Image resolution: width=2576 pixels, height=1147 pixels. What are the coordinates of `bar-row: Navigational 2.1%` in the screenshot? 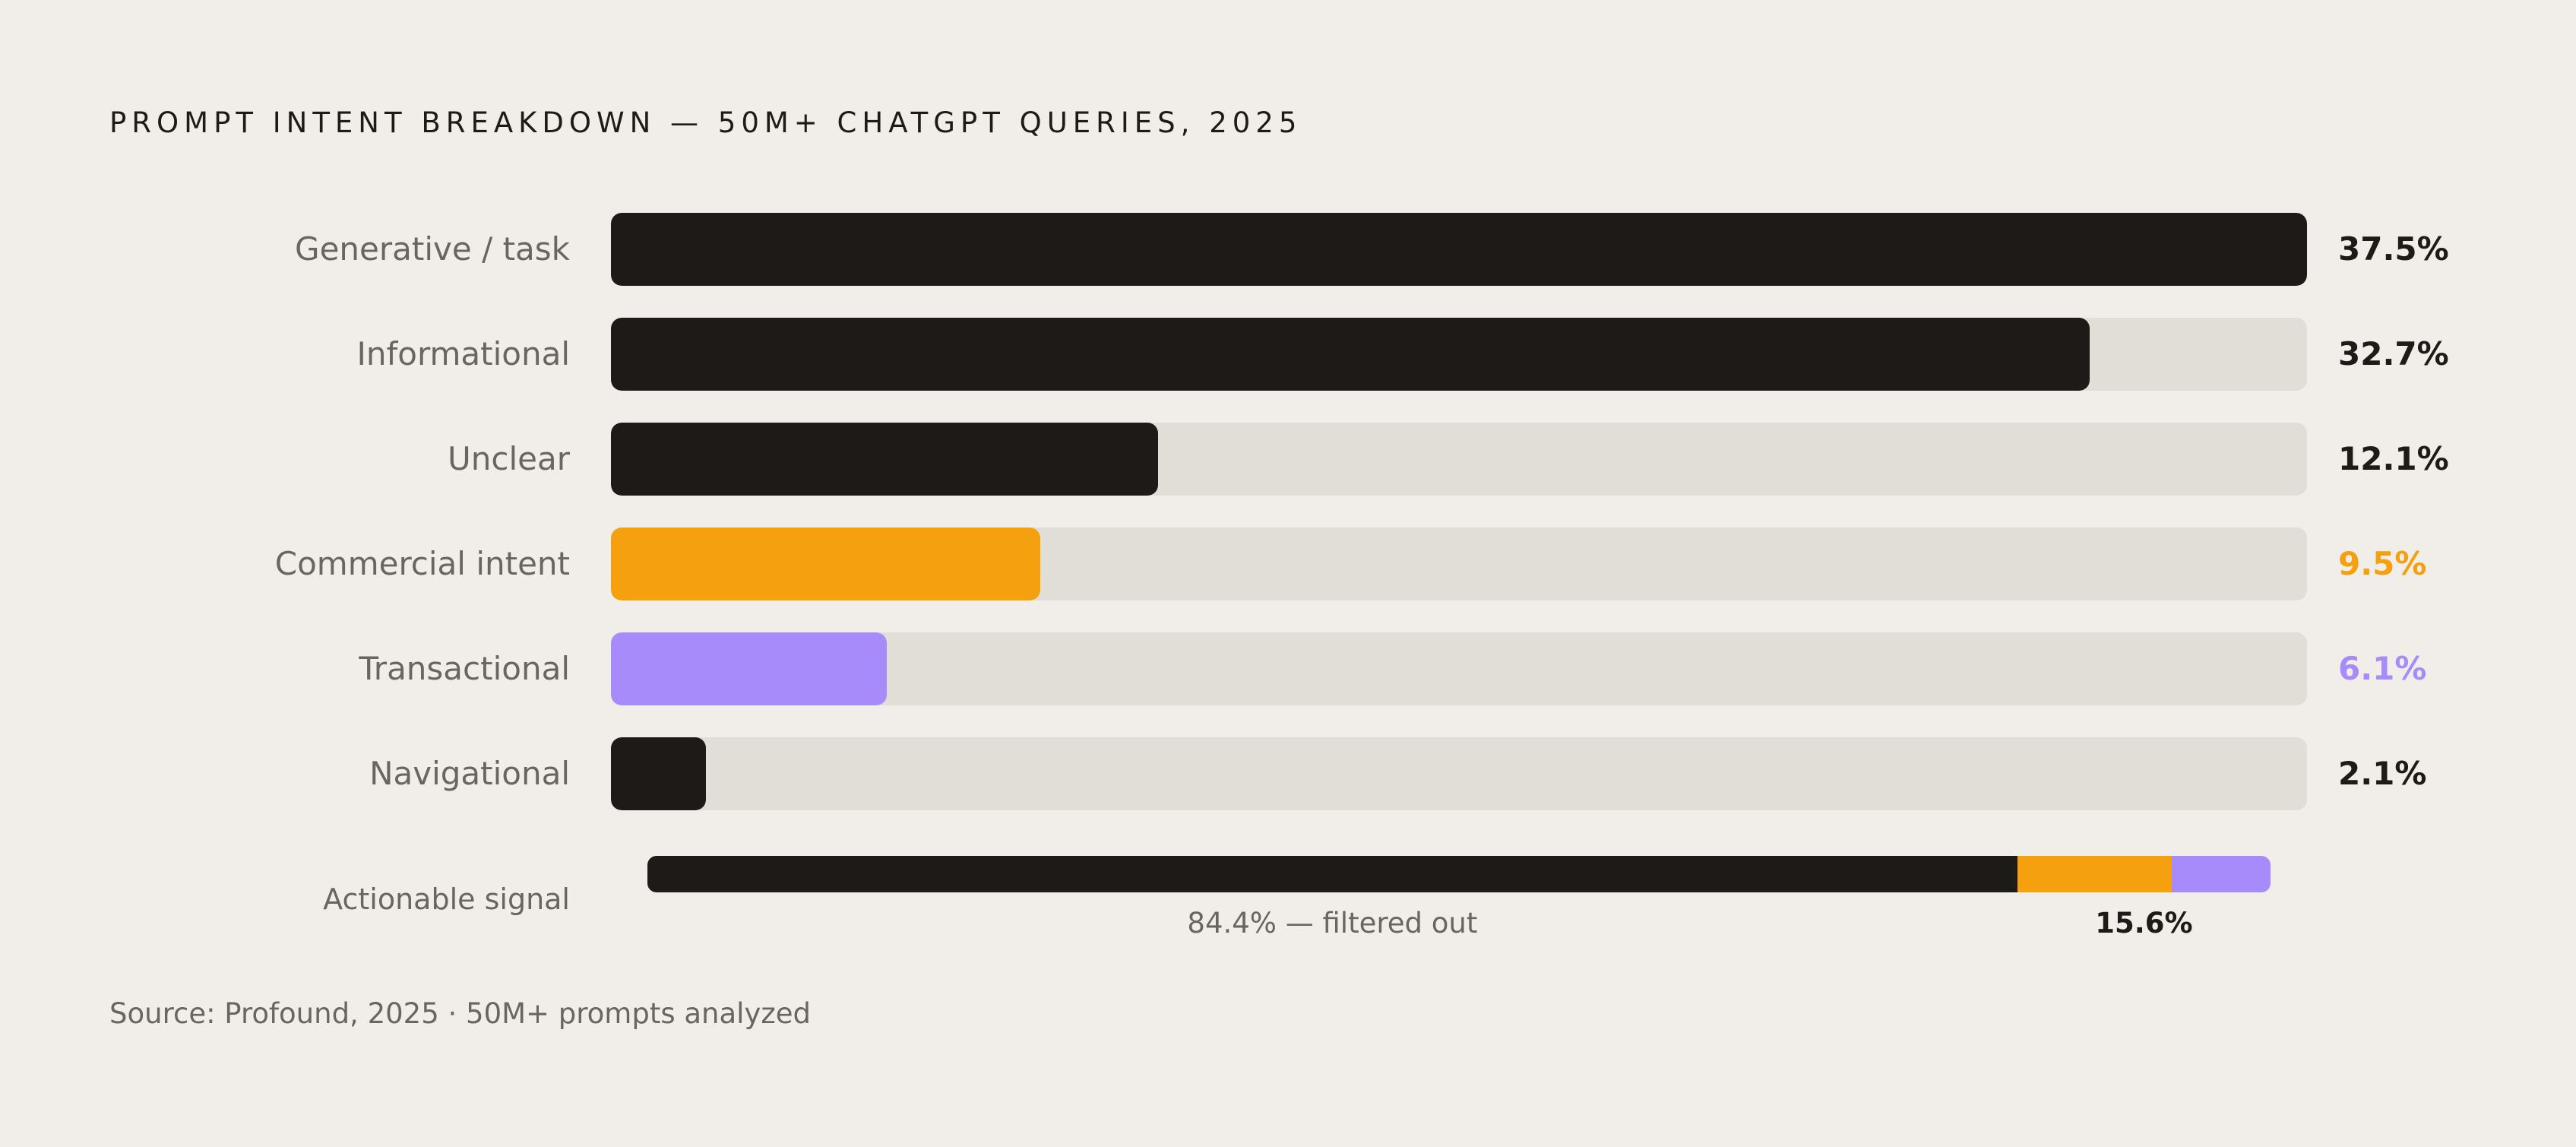 It's located at (1288, 774).